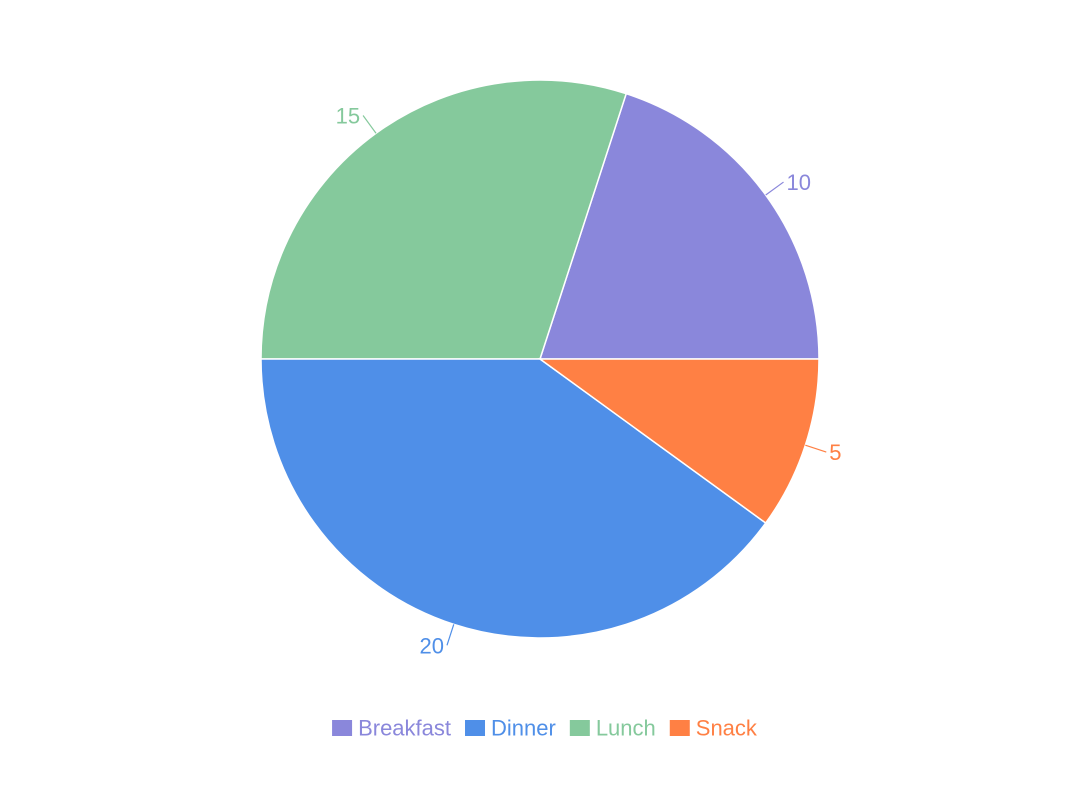 Image resolution: width=1089 pixels, height=808 pixels. Describe the element at coordinates (835, 452) in the screenshot. I see `data-label-snack: 5` at that location.